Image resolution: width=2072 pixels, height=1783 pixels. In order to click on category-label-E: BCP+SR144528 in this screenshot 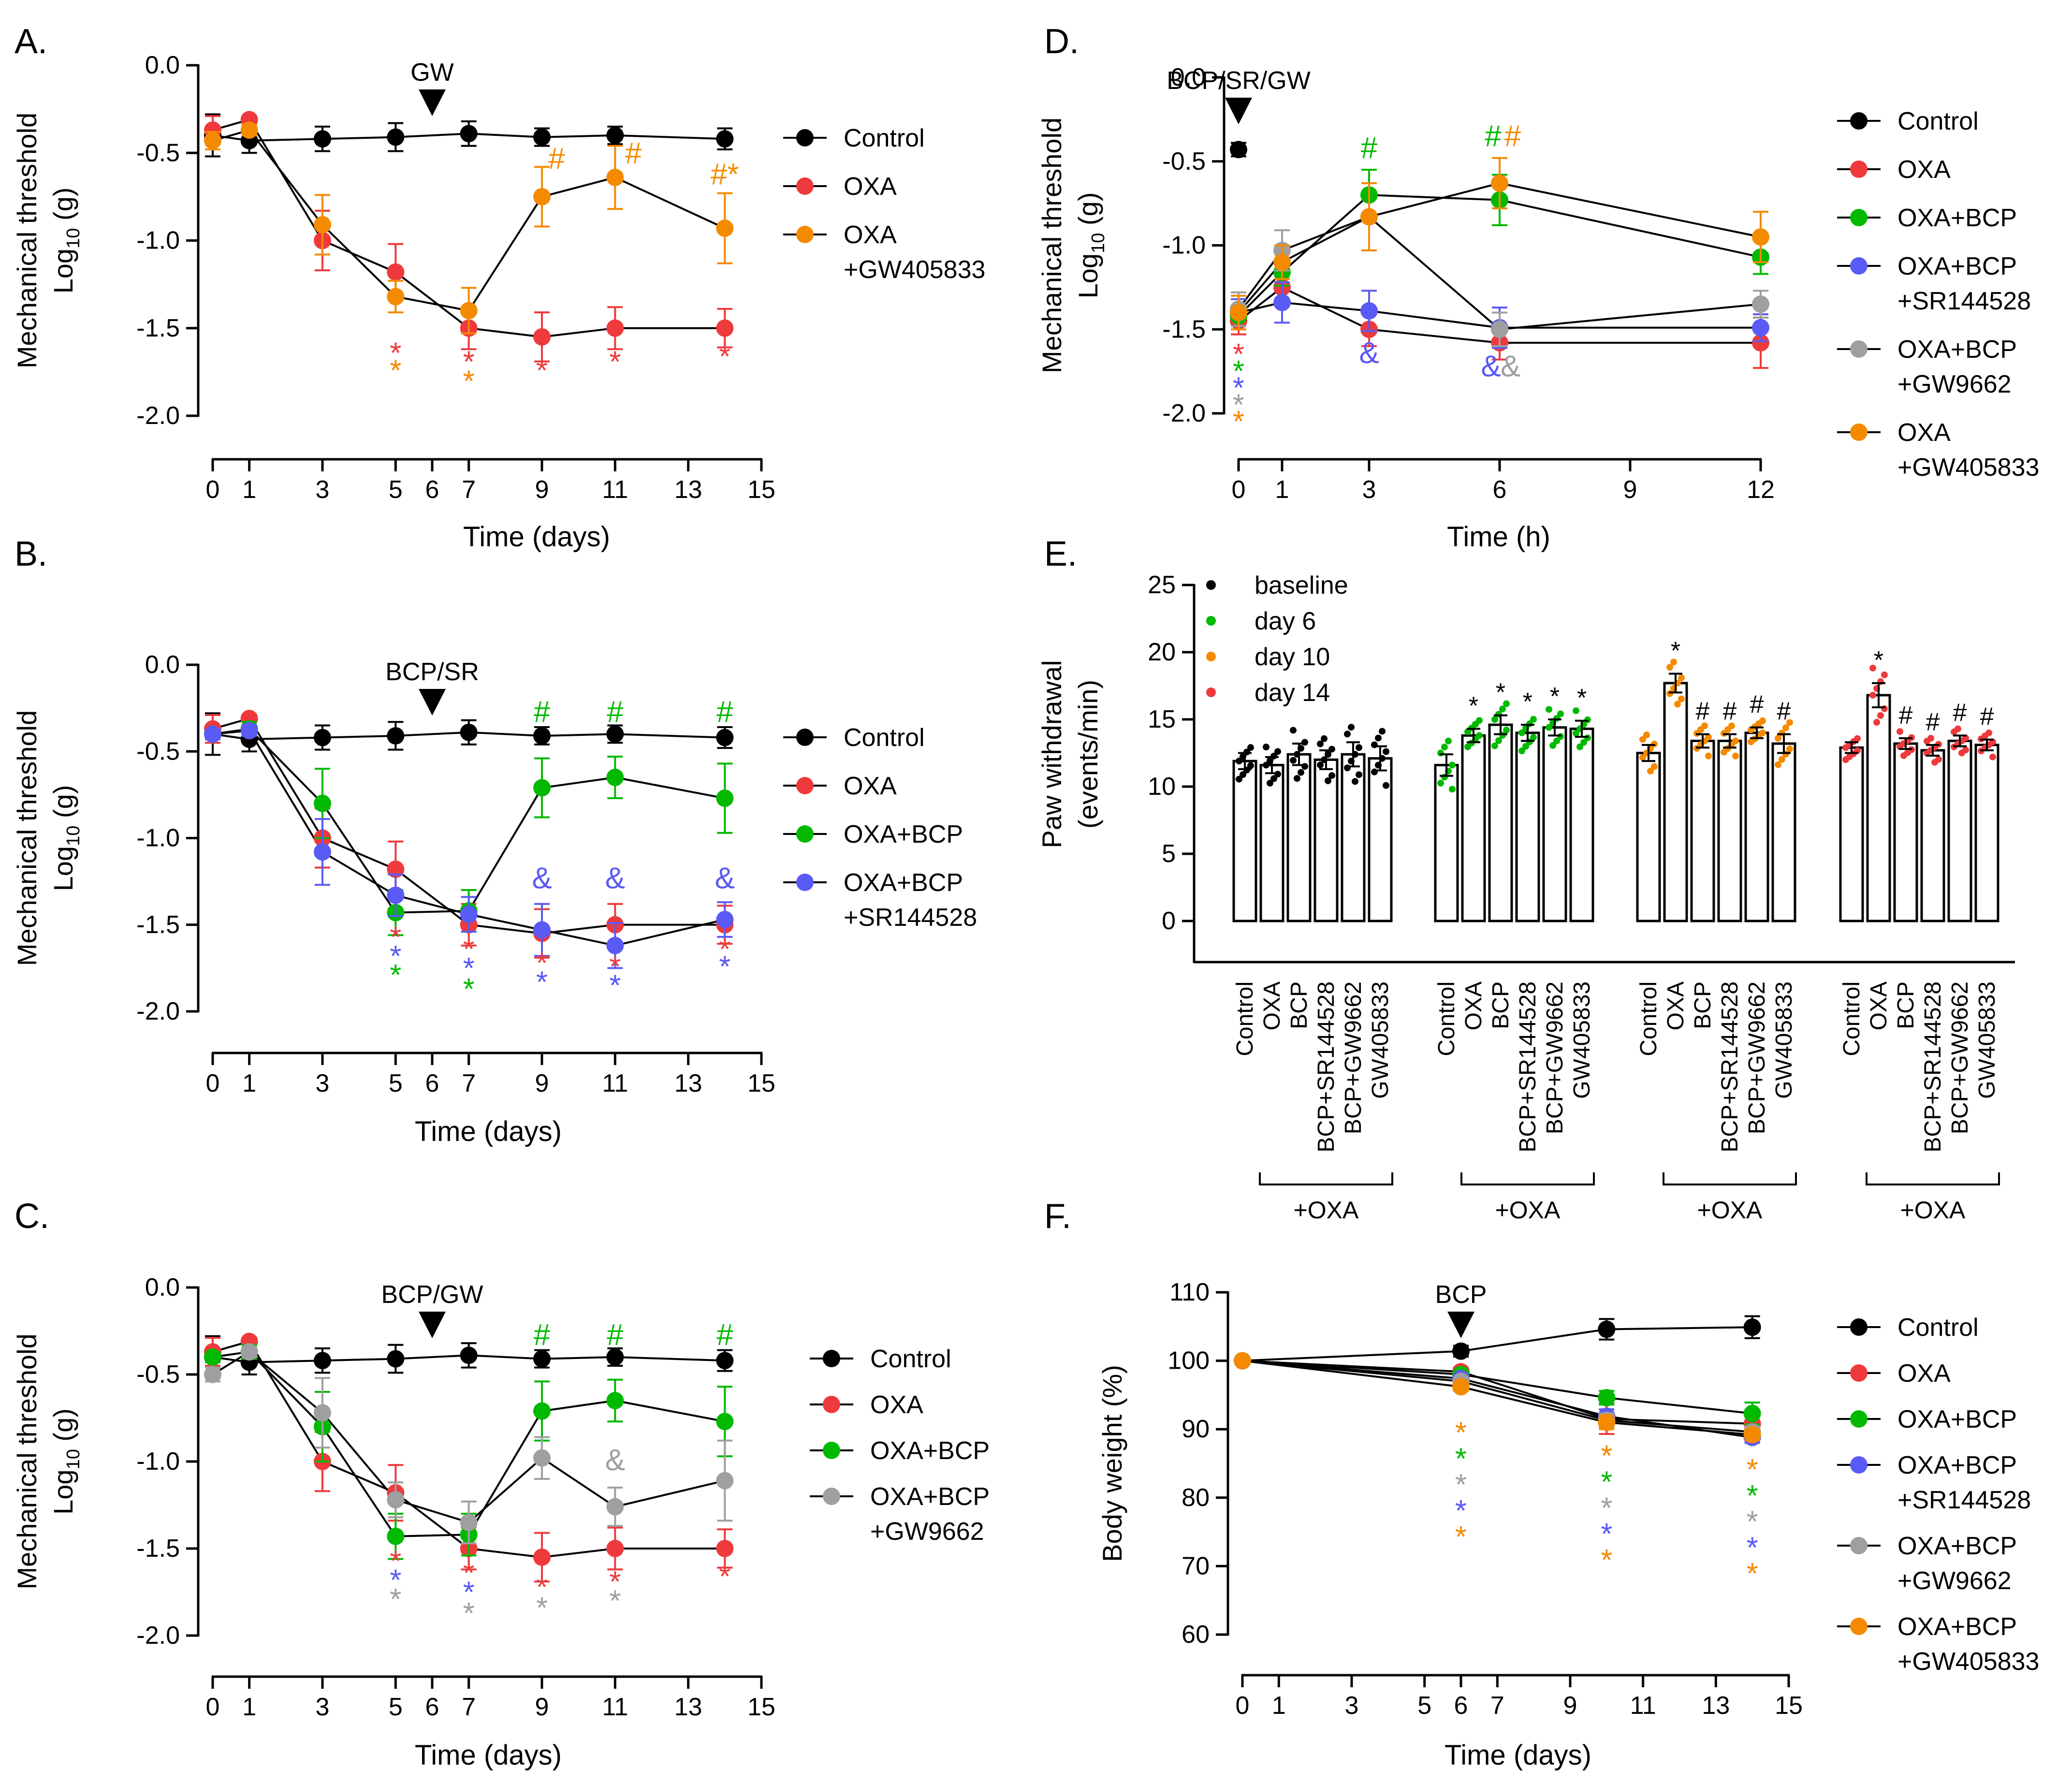, I will do `click(1326, 1067)`.